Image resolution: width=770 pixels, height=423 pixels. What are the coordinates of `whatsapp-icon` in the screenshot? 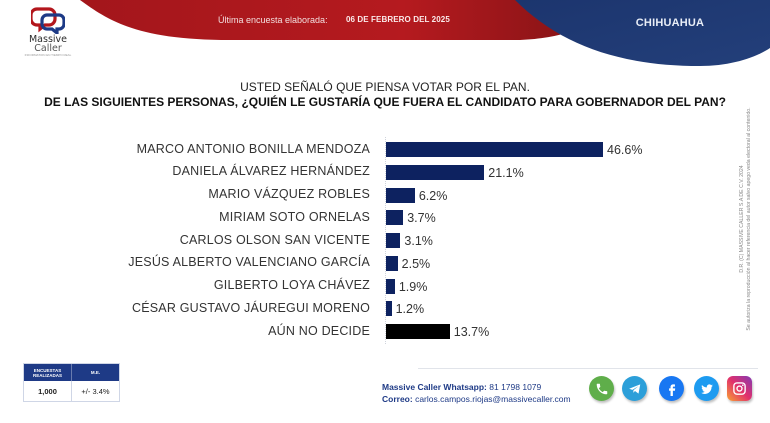 It's located at (601, 388).